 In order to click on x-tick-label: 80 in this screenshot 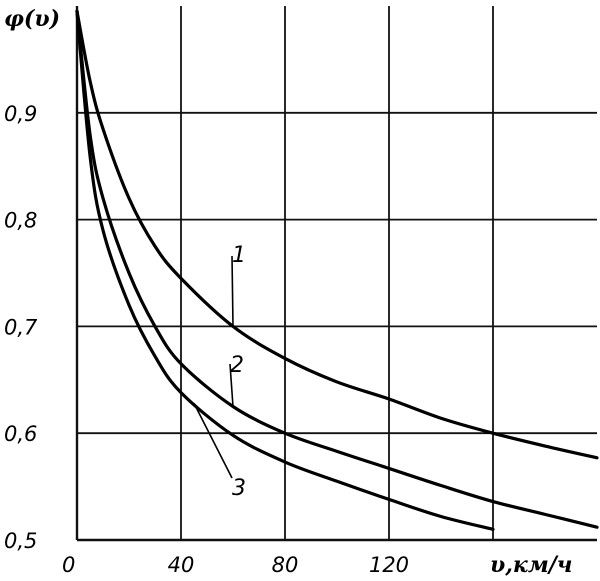, I will do `click(285, 565)`.